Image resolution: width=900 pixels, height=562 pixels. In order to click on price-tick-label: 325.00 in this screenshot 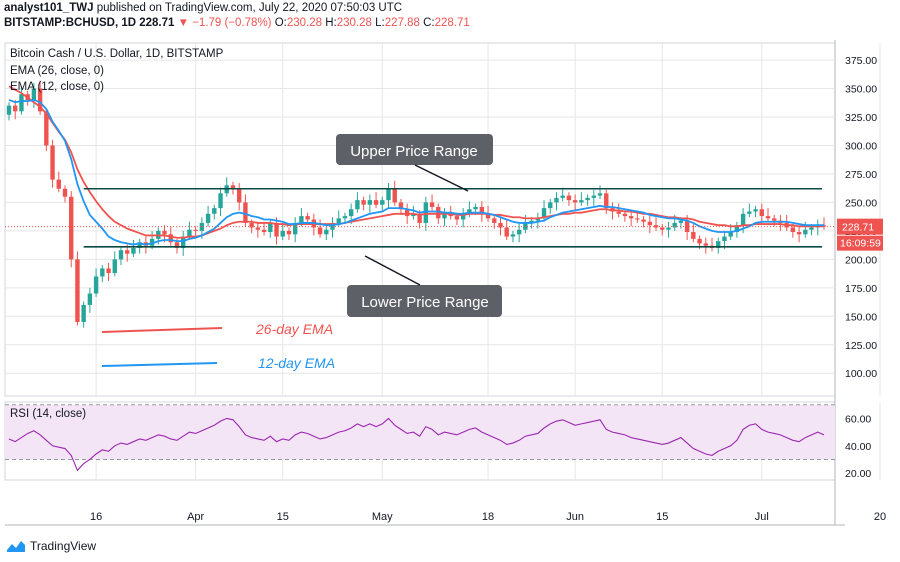, I will do `click(861, 118)`.